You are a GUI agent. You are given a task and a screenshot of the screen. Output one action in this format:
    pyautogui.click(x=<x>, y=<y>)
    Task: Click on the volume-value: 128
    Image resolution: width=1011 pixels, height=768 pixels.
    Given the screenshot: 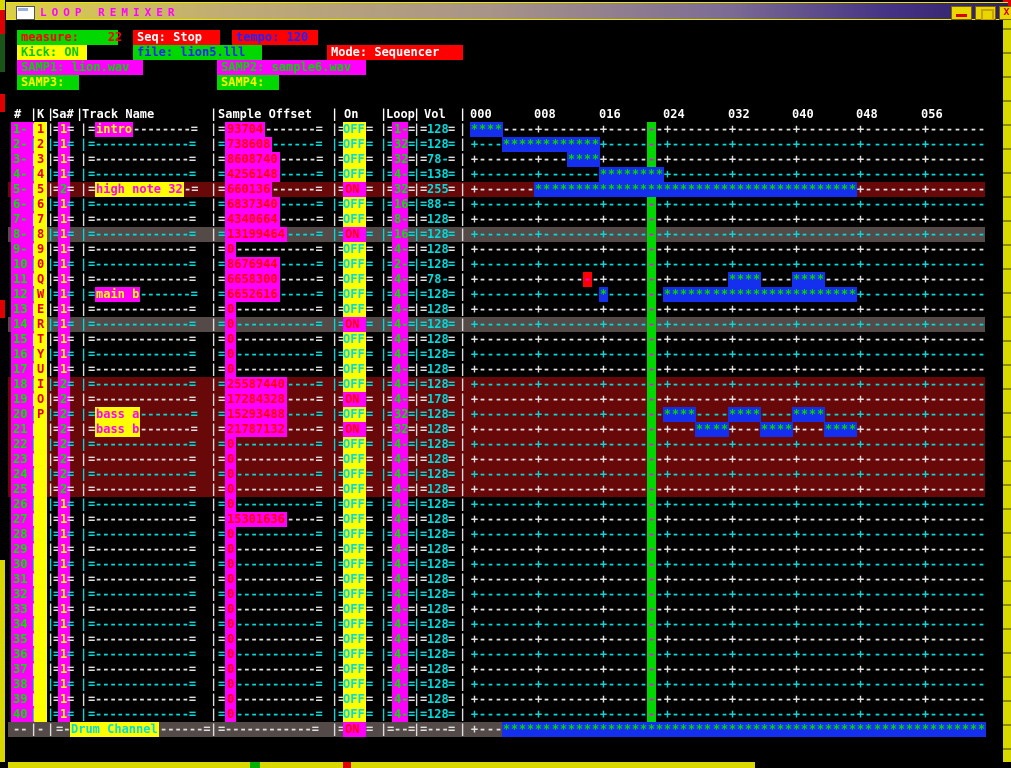 What is the action you would take?
    pyautogui.click(x=438, y=654)
    